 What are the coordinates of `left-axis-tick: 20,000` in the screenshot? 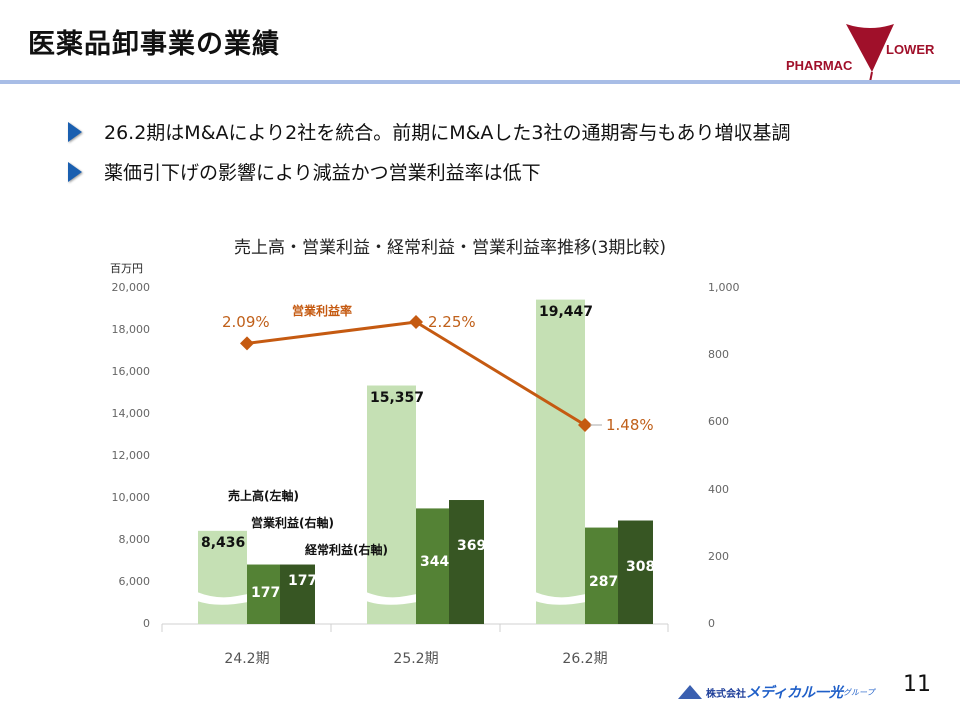 It's located at (131, 287).